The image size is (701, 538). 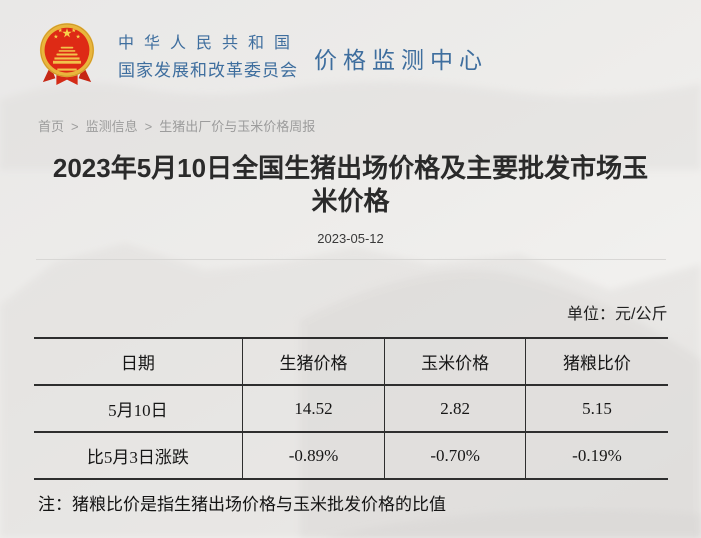 I want to click on column-header-pig-price: 生猪价格, so click(x=313, y=361).